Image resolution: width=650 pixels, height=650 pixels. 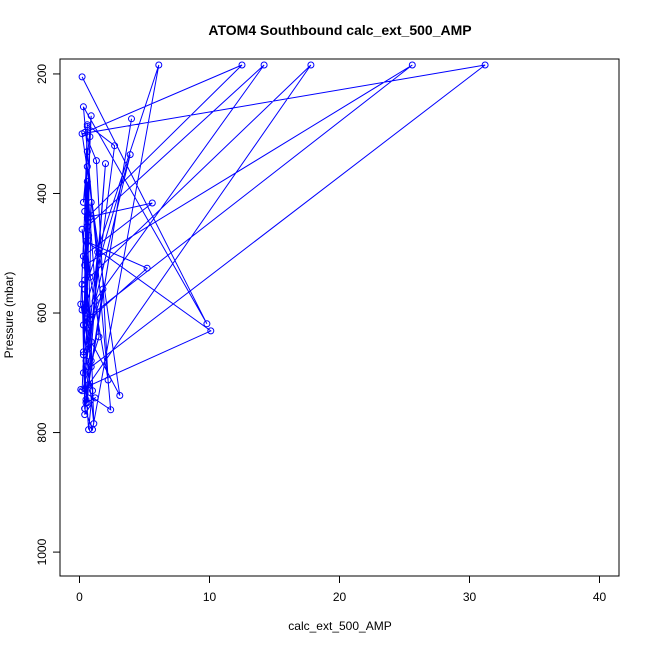 I want to click on y-axis-label: Pressure (mbar), so click(x=9, y=315).